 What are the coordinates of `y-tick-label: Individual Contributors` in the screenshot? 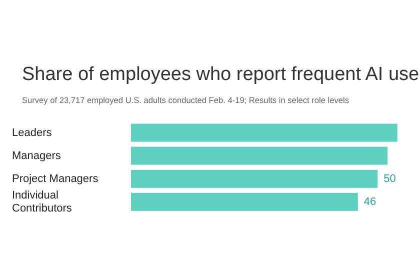 It's located at (42, 202).